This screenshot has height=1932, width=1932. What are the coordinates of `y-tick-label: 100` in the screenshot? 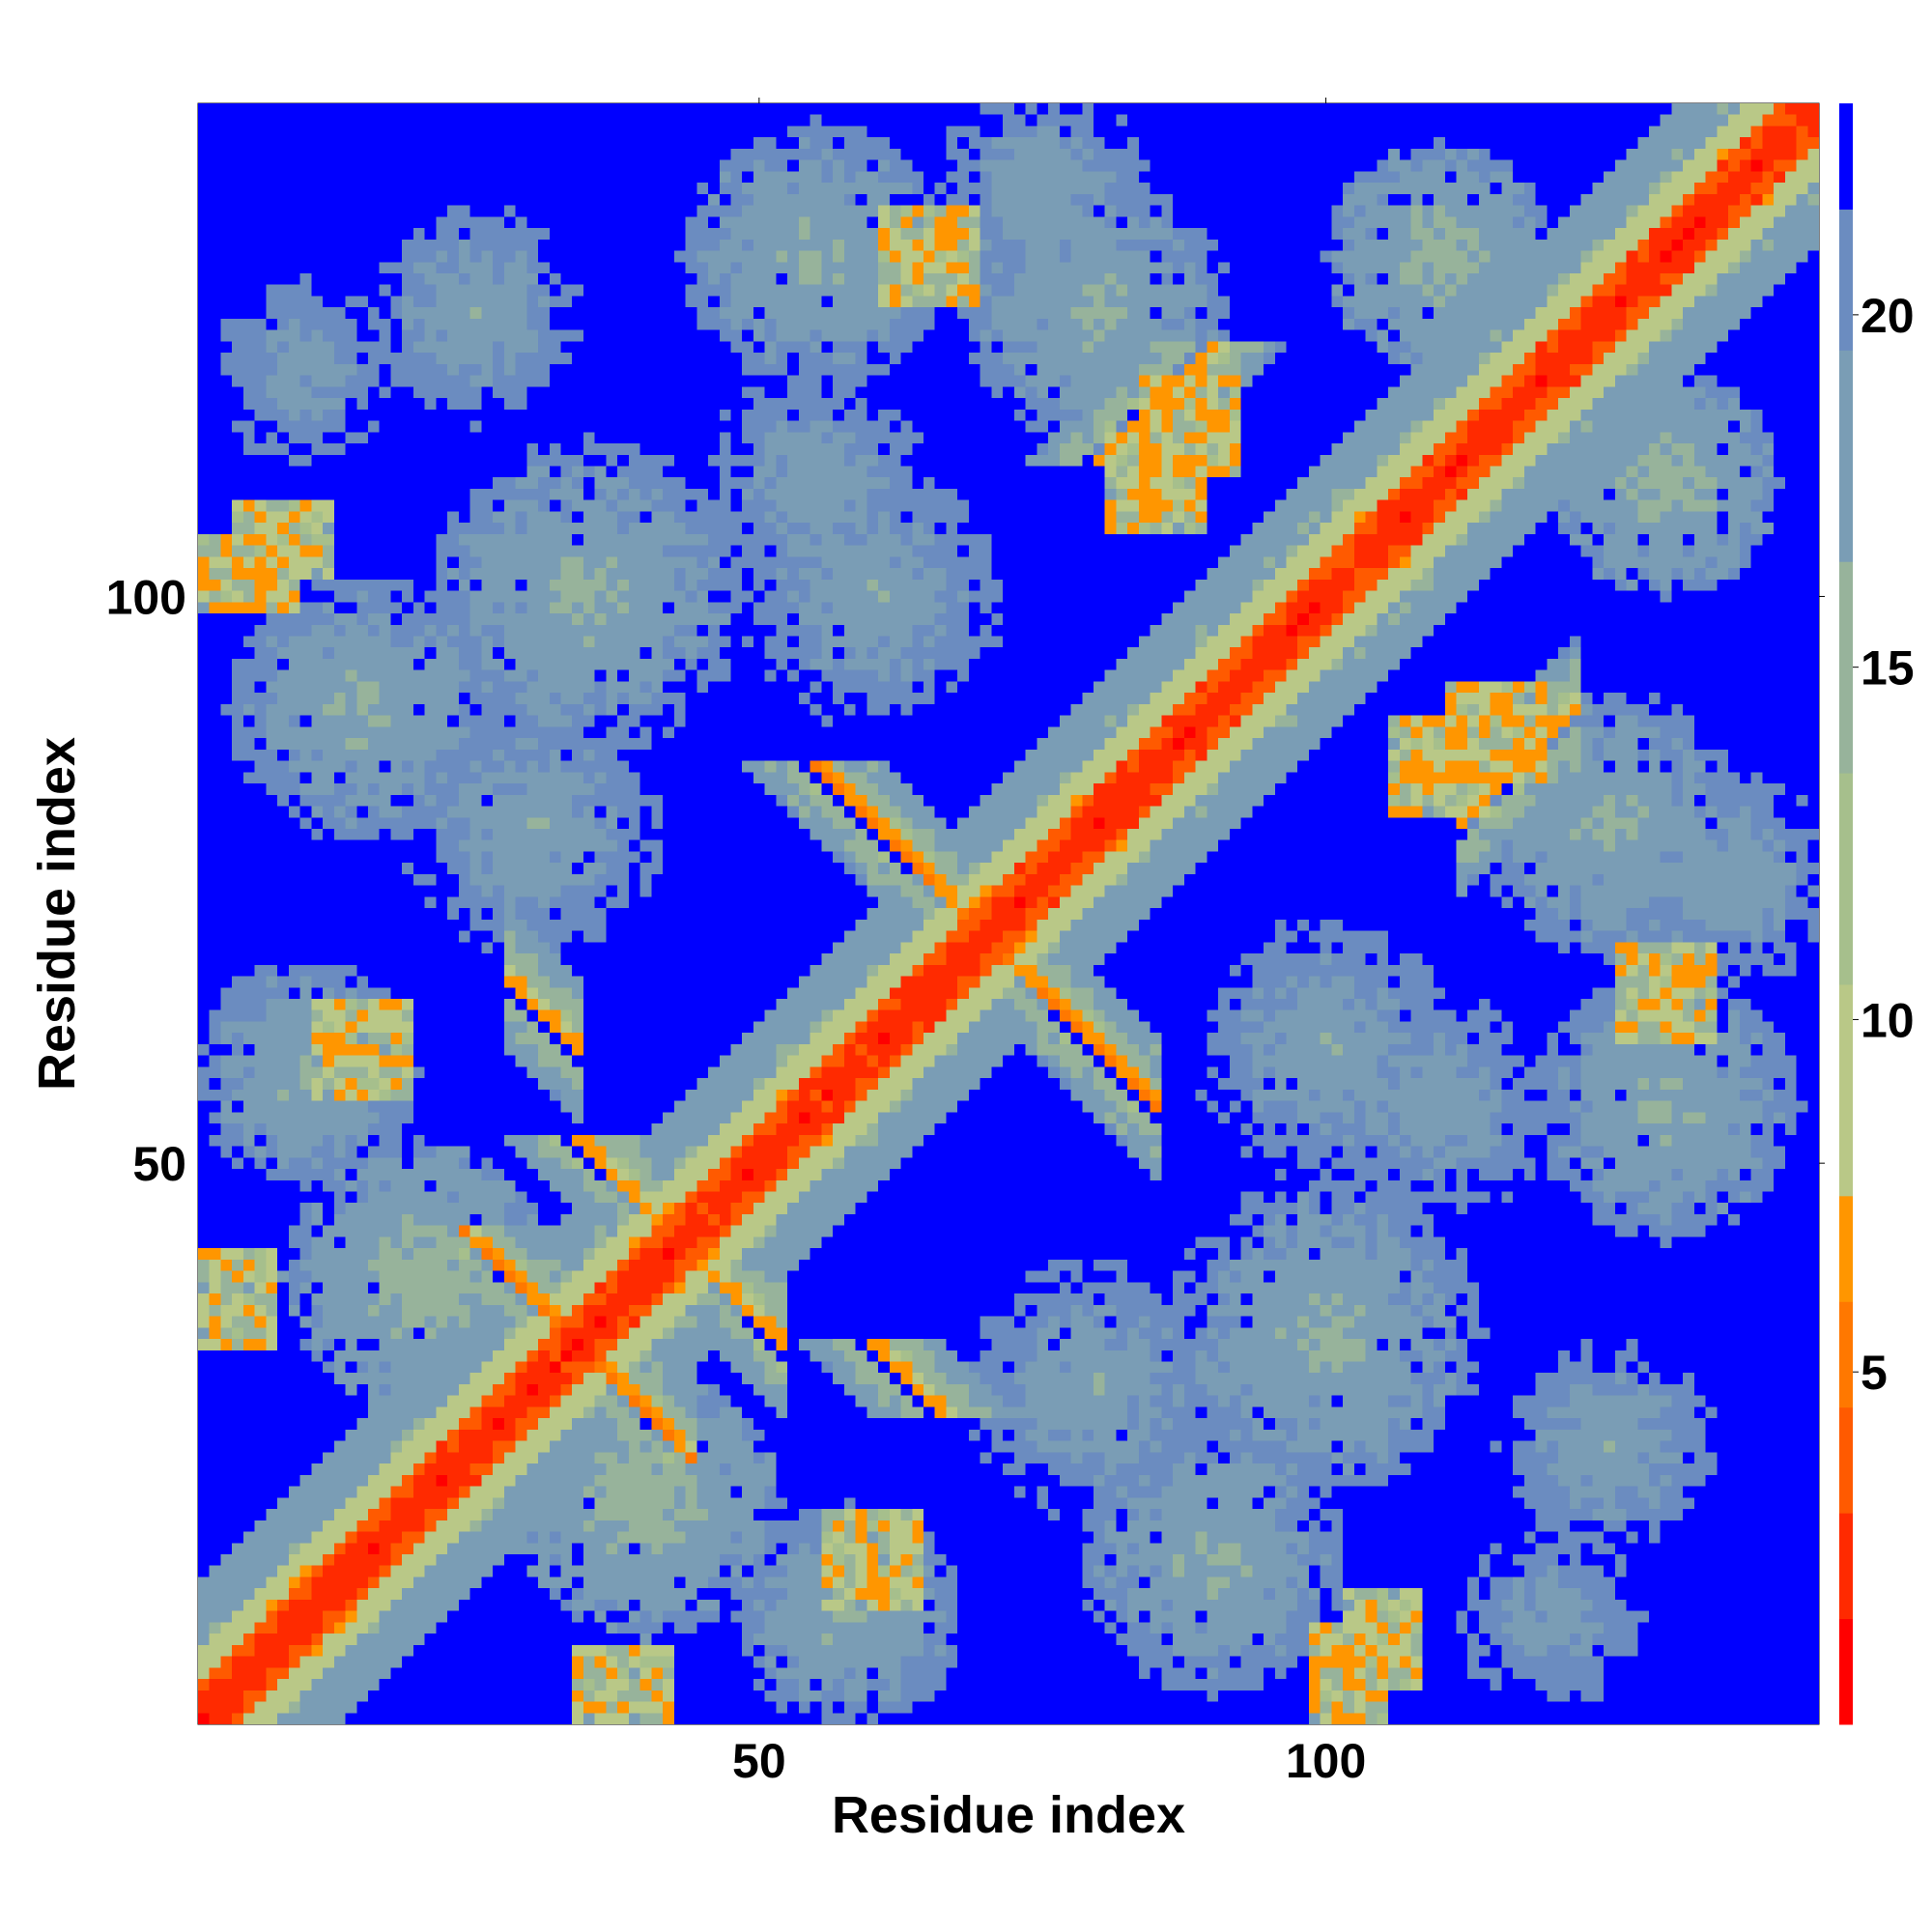 It's located at (146, 597).